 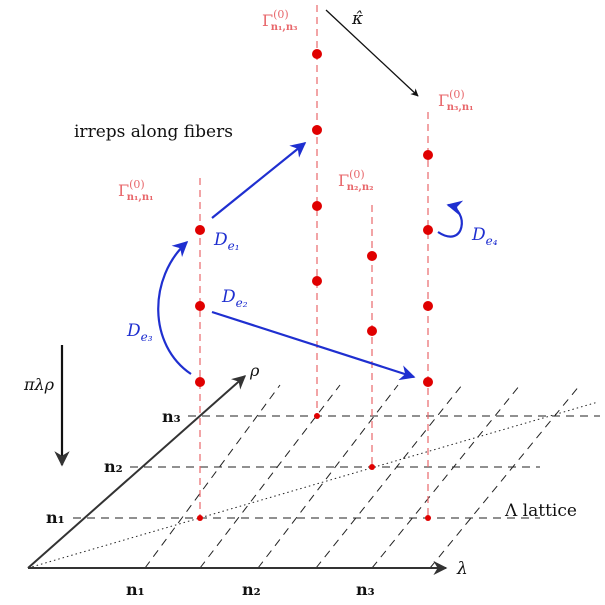 What do you see at coordinates (251, 589) in the screenshot?
I see `lambda-tick-n2: n₂` at bounding box center [251, 589].